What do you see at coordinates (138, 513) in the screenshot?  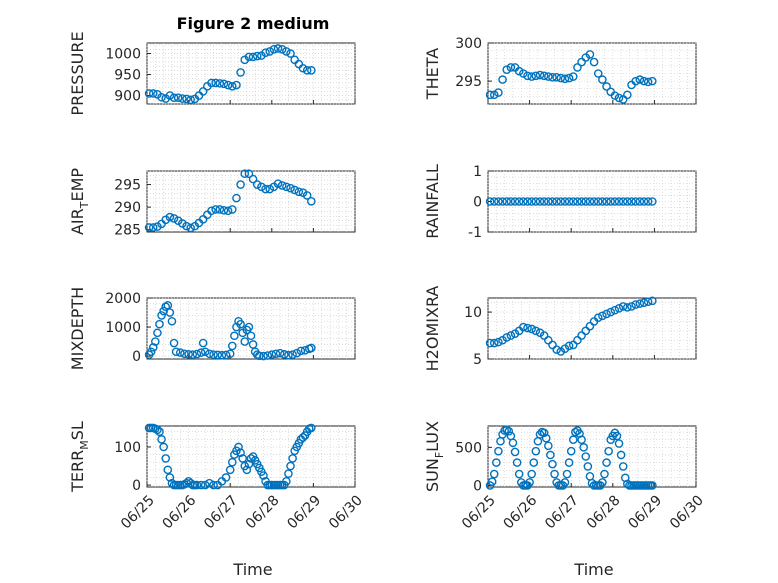 I see `x-tick-label: 06/25` at bounding box center [138, 513].